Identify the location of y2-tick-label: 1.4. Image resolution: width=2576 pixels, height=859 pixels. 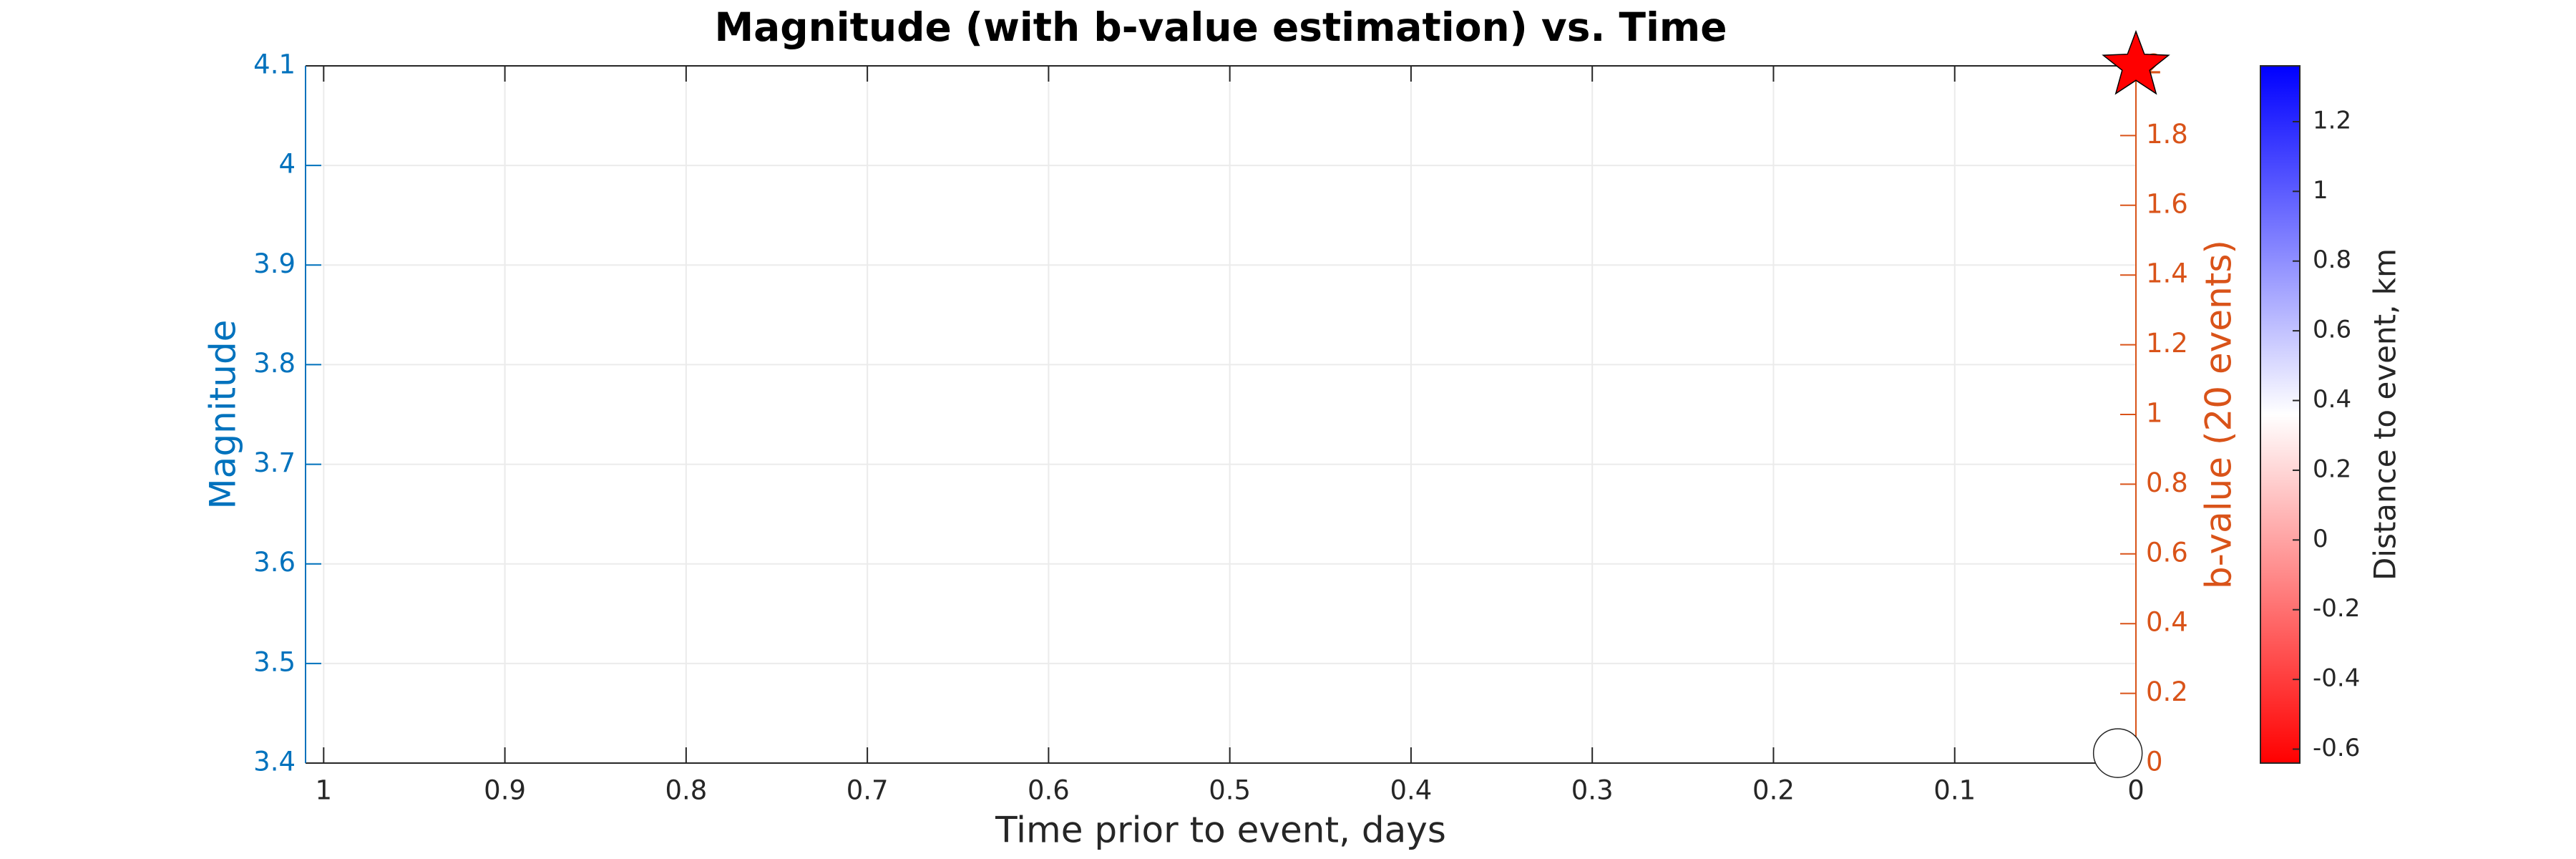
(2167, 273).